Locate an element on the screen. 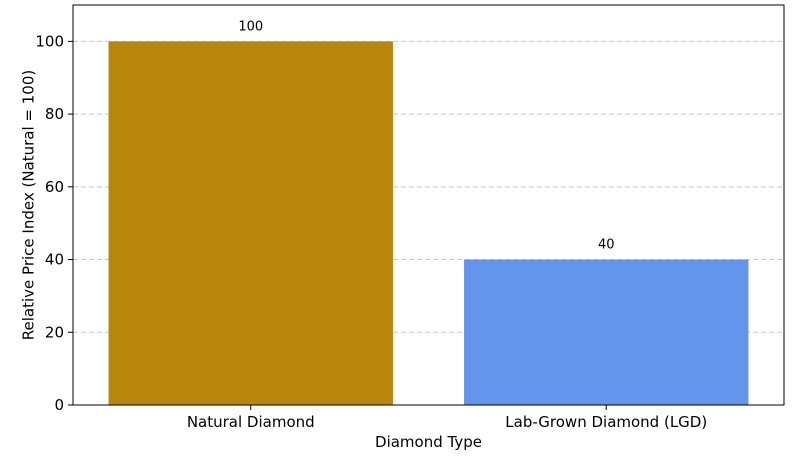  y-tick-label: 100 is located at coordinates (49, 41).